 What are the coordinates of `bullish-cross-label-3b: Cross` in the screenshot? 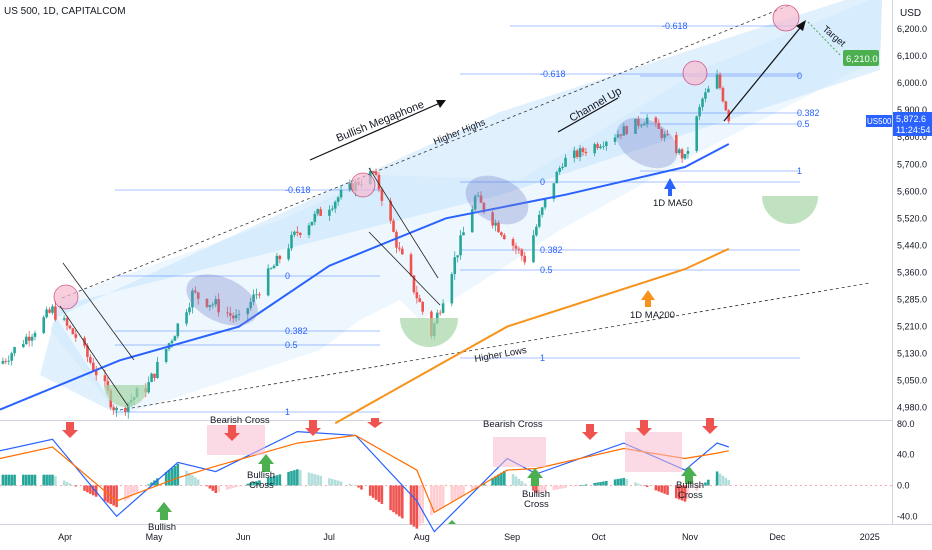 It's located at (690, 495).